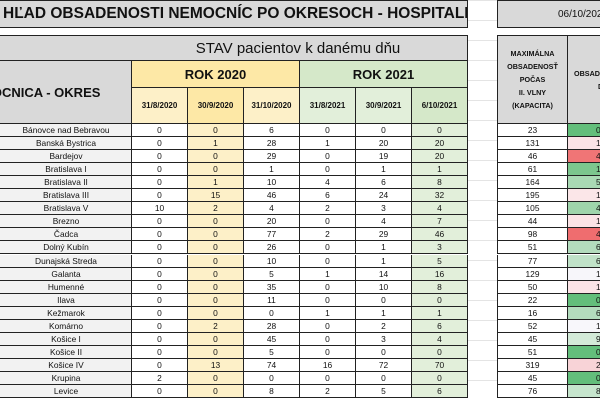  What do you see at coordinates (532, 196) in the screenshot?
I see `capacity-cell: 195` at bounding box center [532, 196].